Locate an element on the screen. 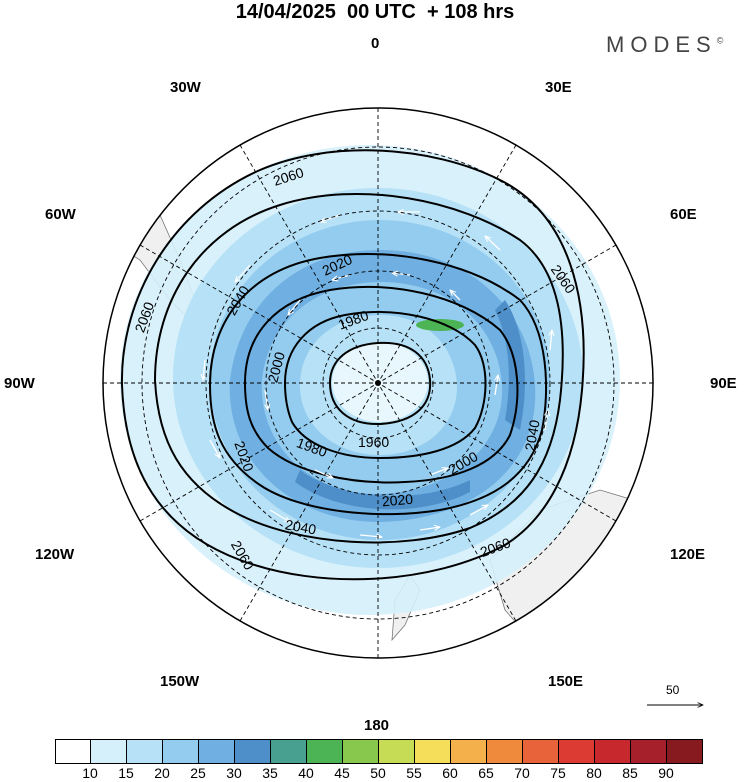  colorbar-tick-label: 15 is located at coordinates (126, 773).